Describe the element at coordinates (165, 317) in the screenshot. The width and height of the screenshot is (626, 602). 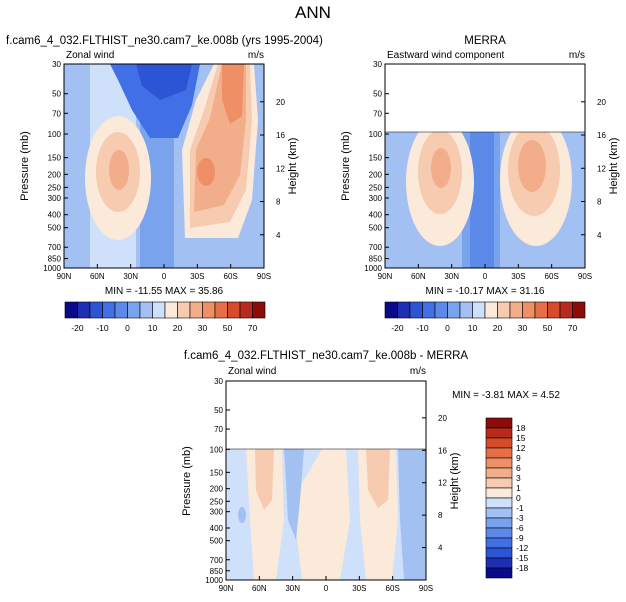
I see `colorbar-model: -20 -10 0 10 20 30 50 70` at that location.